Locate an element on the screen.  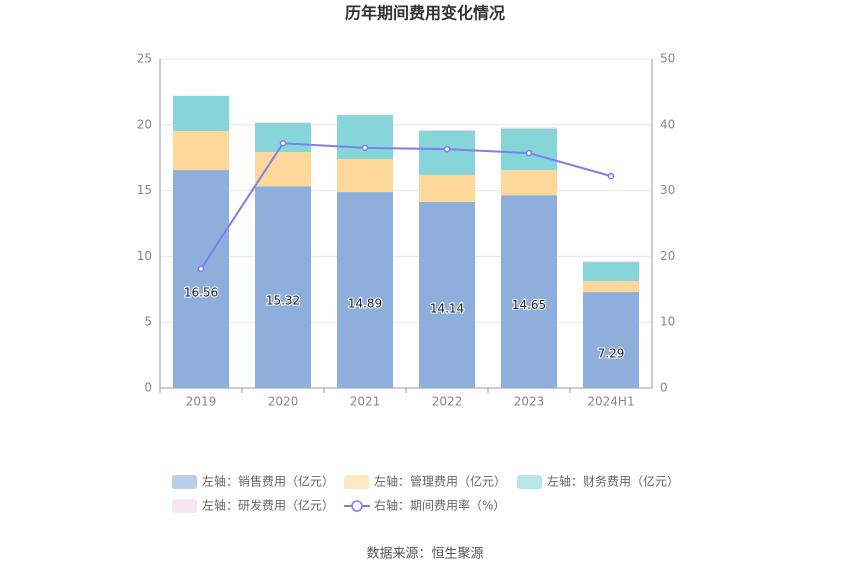
x-tick-label: 2023 is located at coordinates (529, 402).